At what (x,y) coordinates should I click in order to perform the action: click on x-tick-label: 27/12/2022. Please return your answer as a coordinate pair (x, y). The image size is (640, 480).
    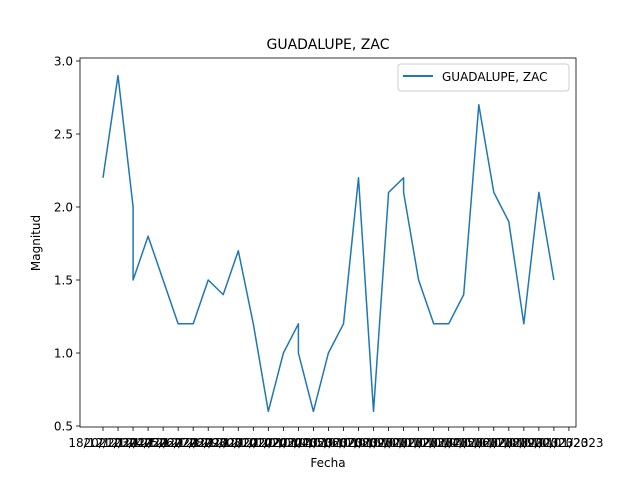
    Looking at the image, I should click on (208, 443).